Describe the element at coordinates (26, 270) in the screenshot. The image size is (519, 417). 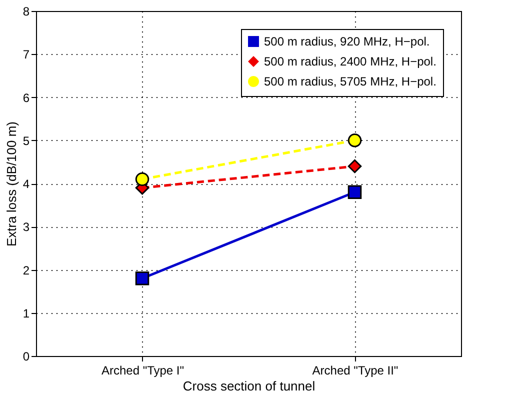
I see `y-tick-label: 2` at that location.